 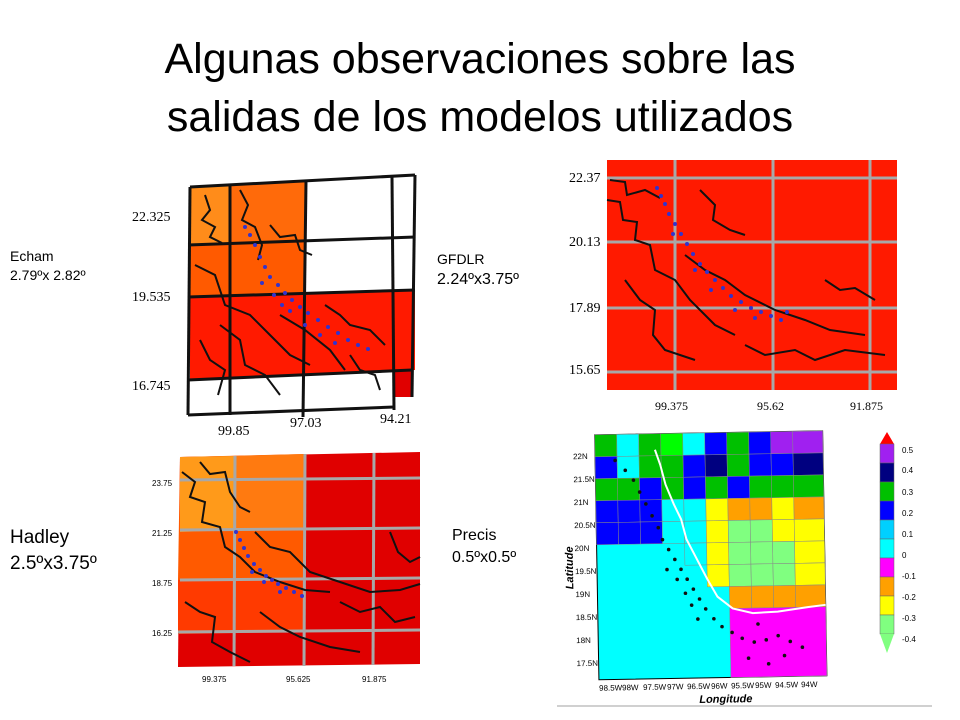 I want to click on precis-resolution: 0.5ºx0.5º, so click(x=484, y=557).